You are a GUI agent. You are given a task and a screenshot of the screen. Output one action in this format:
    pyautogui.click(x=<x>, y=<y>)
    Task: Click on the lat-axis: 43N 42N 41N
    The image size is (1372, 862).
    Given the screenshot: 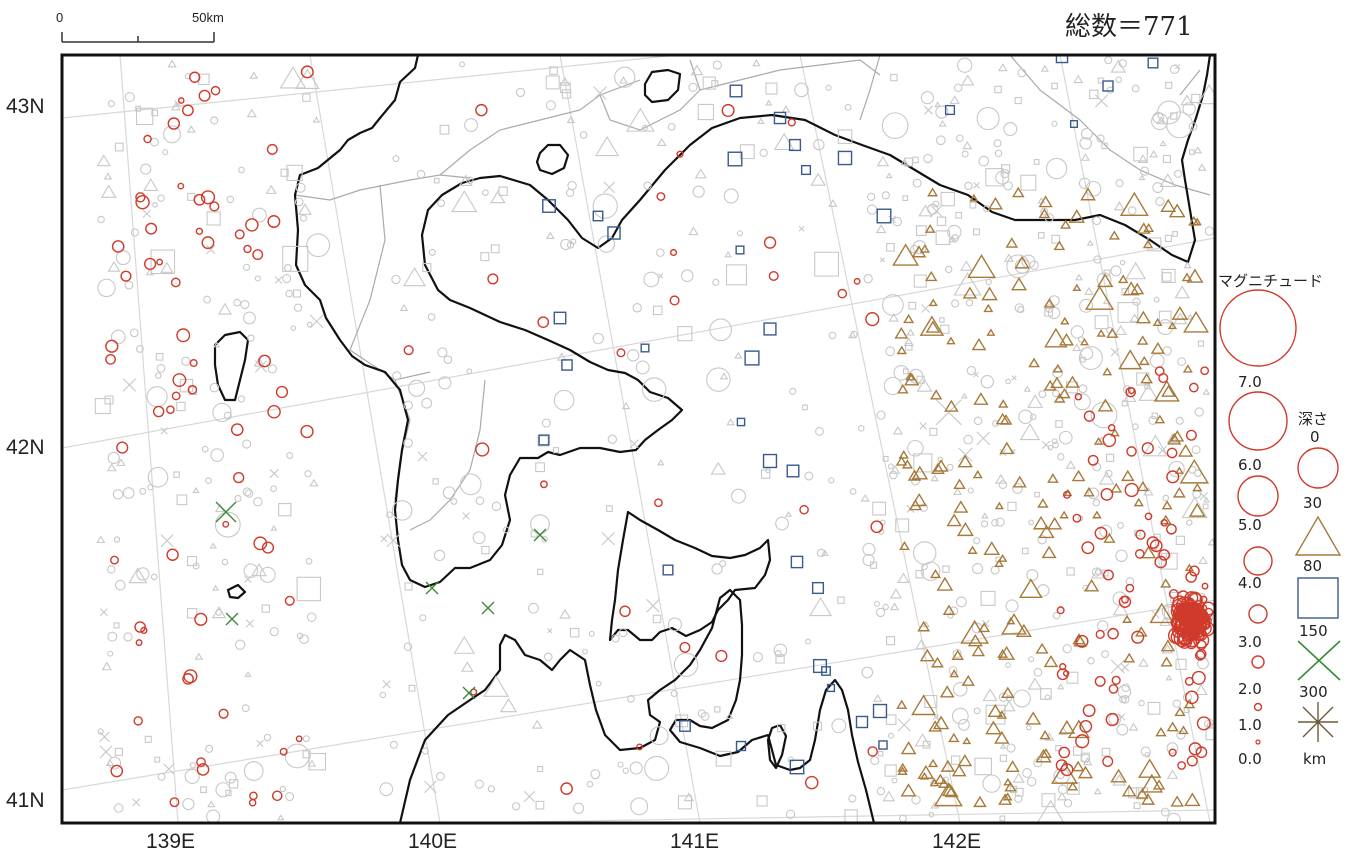 What is the action you would take?
    pyautogui.click(x=25, y=453)
    